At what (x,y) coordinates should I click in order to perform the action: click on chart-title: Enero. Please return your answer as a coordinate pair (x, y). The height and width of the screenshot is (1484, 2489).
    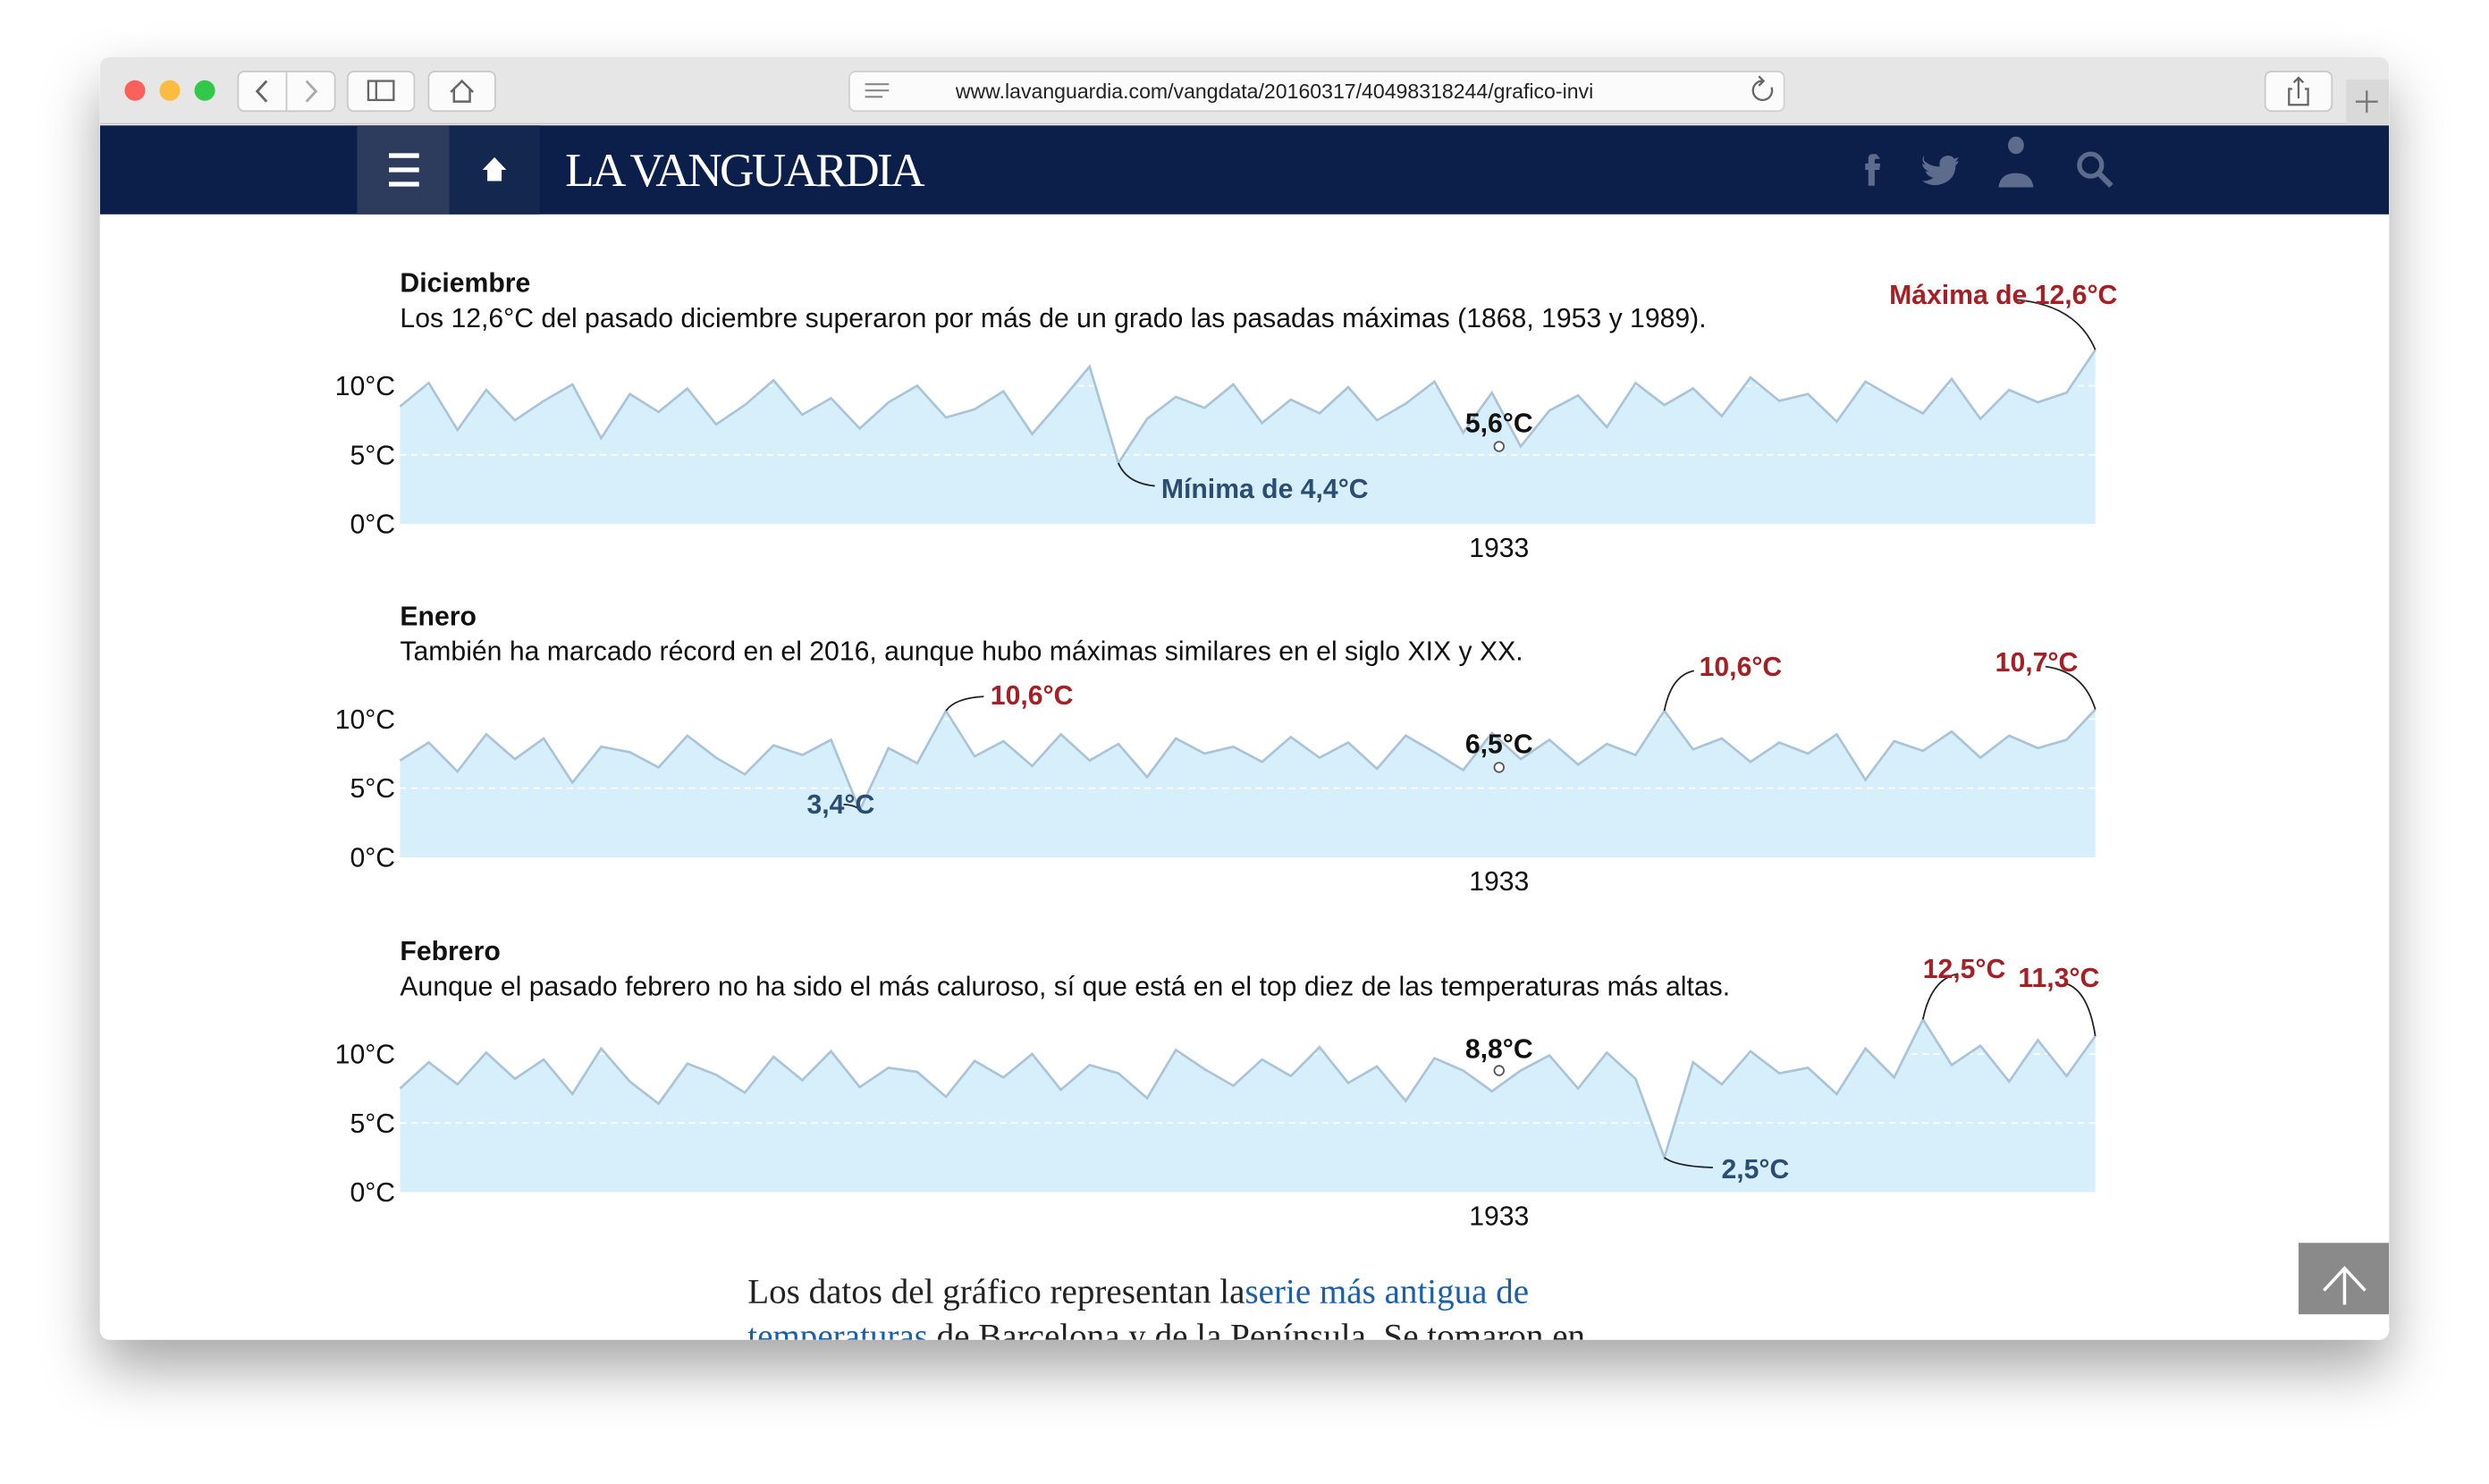
    Looking at the image, I should click on (439, 617).